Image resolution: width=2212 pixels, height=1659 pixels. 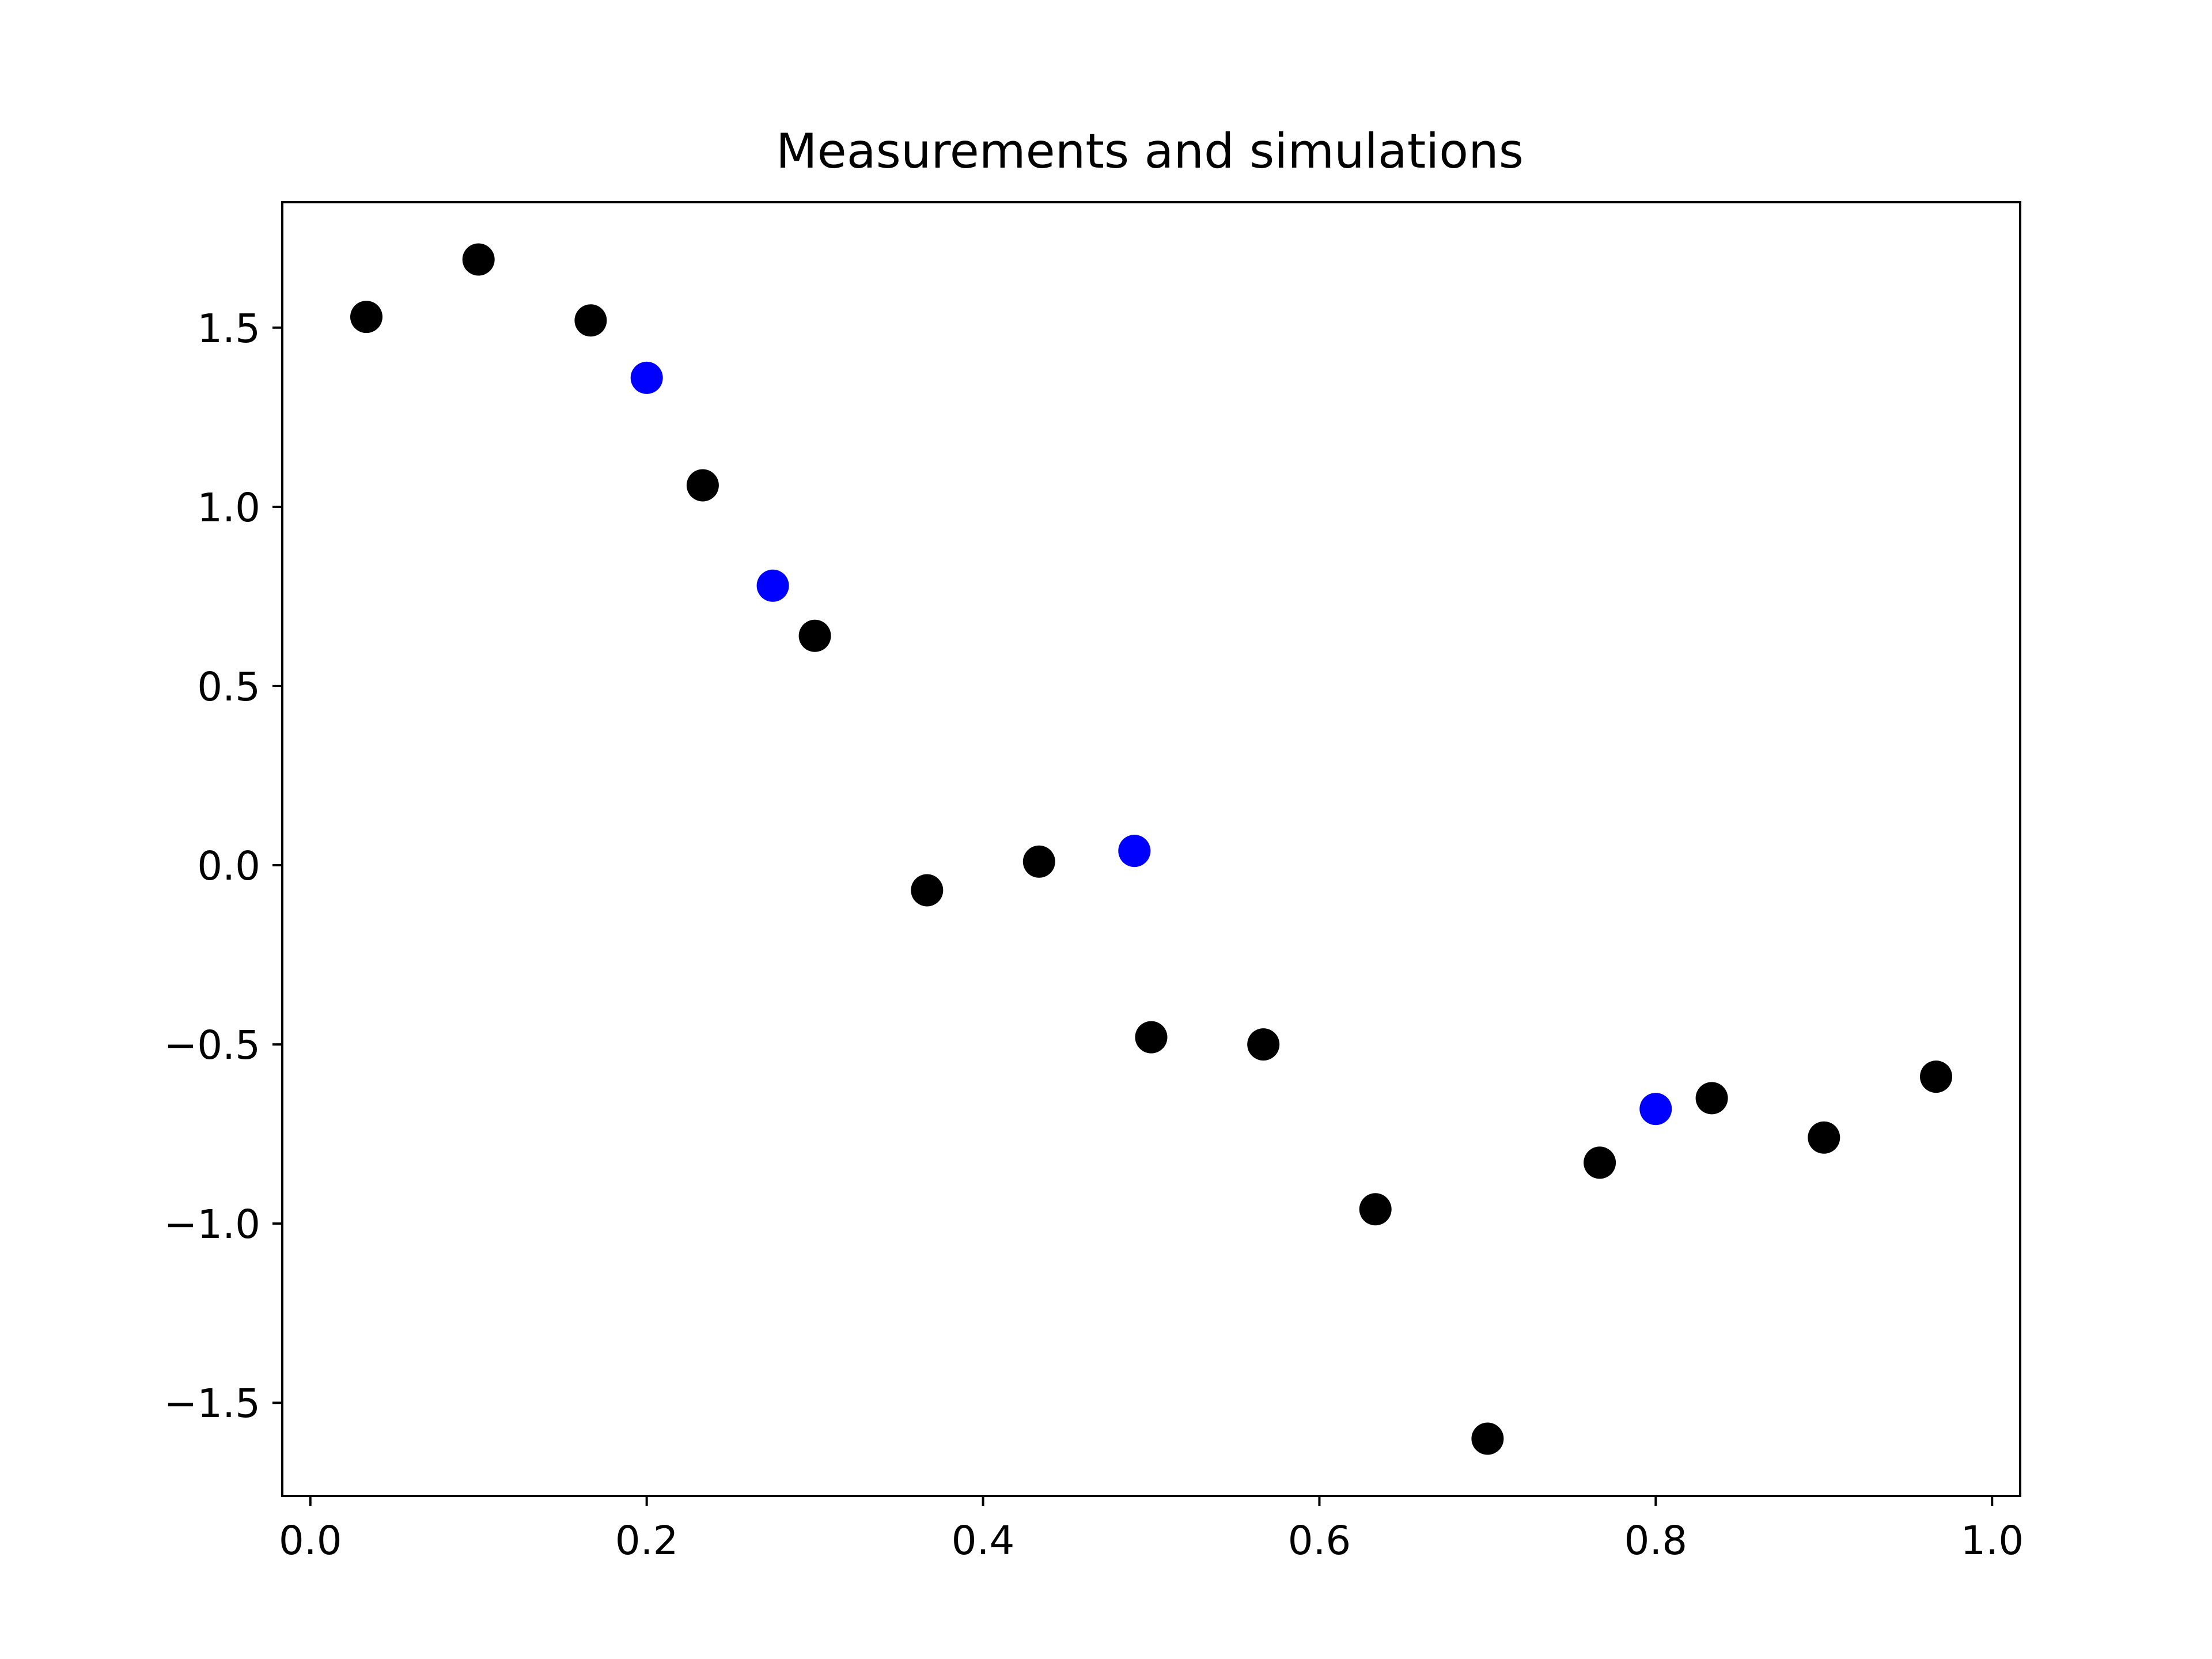 I want to click on x-tick-label: 0.6, so click(x=1319, y=1541).